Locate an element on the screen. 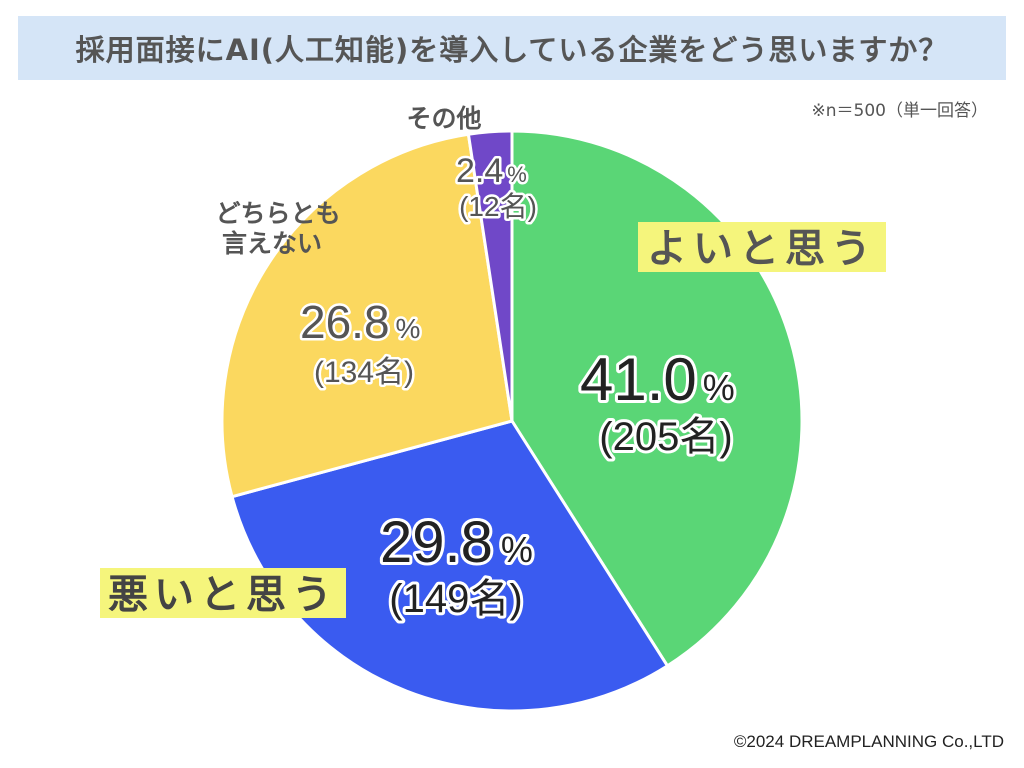  svg-text: 2.4% is located at coordinates (491, 171).